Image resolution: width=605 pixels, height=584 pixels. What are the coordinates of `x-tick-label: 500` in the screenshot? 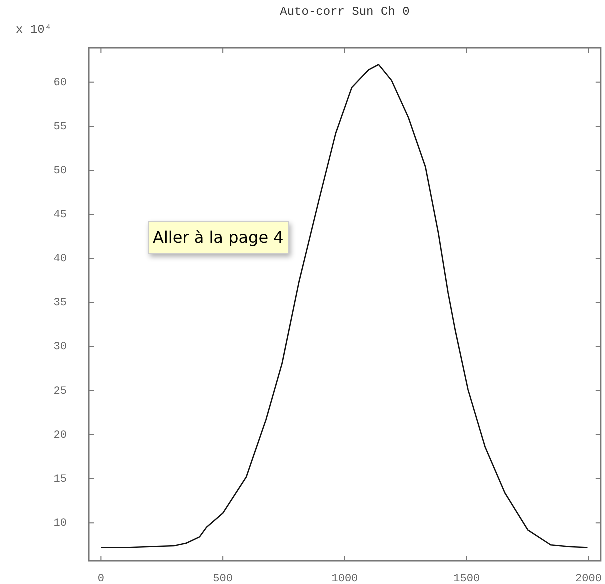 It's located at (223, 579).